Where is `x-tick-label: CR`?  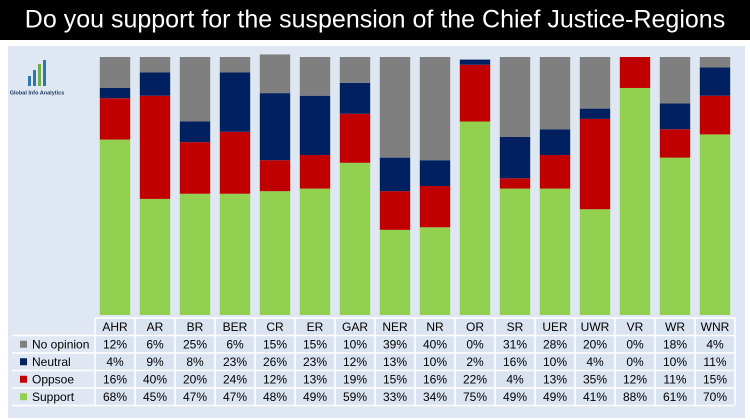
x-tick-label: CR is located at coordinates (275, 327).